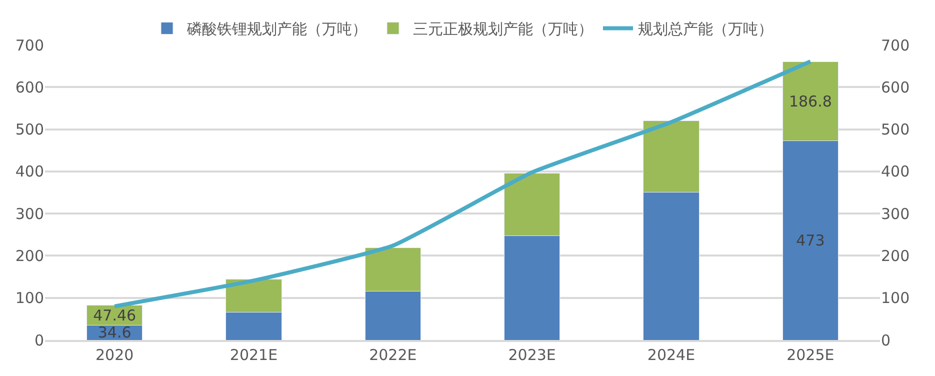 This screenshot has height=376, width=935. I want to click on x-tick-label: 2020, so click(114, 355).